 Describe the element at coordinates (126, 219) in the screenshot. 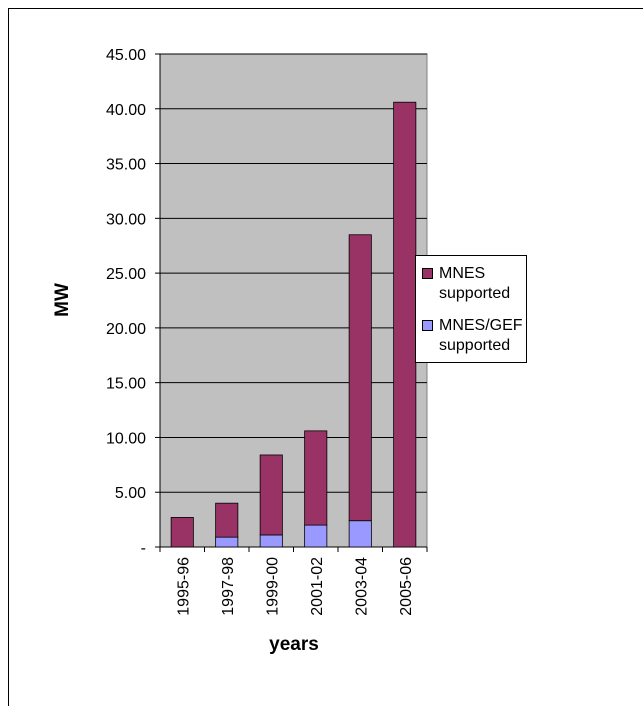

I see `y-tick-label: 30.00` at that location.